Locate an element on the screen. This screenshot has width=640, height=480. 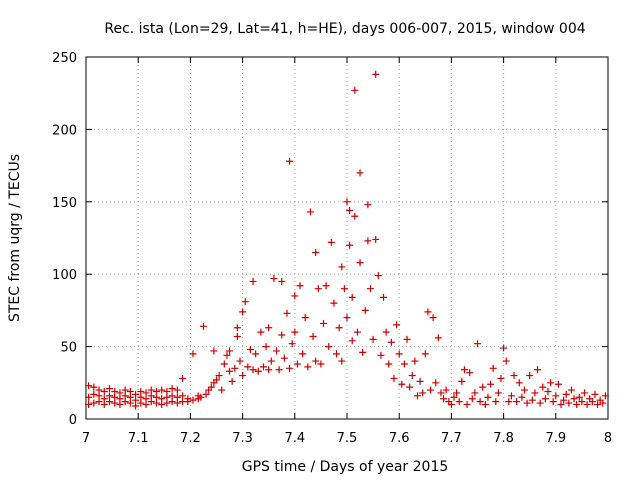
x-tick-label: 7.1 is located at coordinates (138, 438).